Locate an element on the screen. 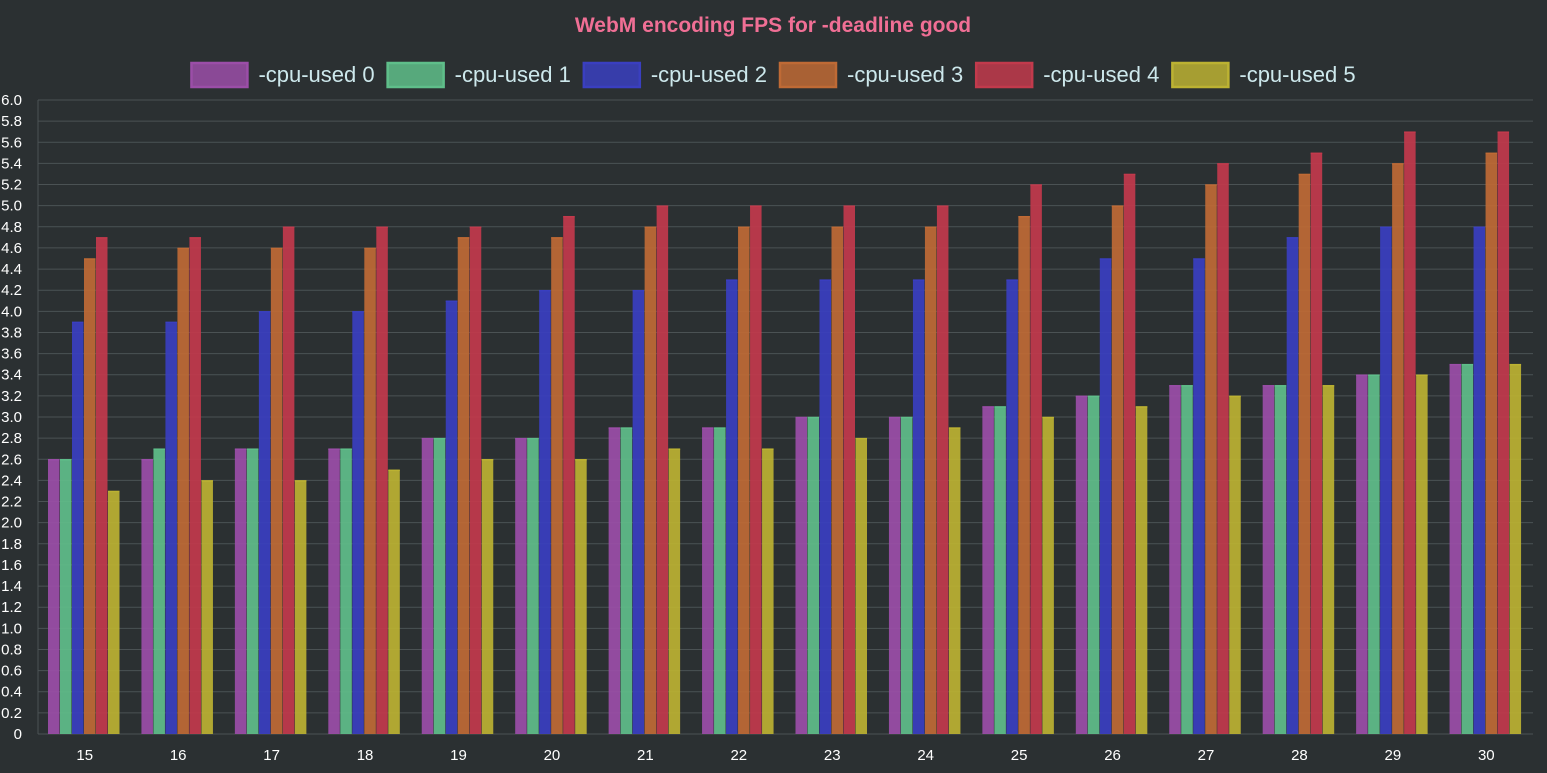 The image size is (1547, 773). x-tick-label: 23 is located at coordinates (832, 755).